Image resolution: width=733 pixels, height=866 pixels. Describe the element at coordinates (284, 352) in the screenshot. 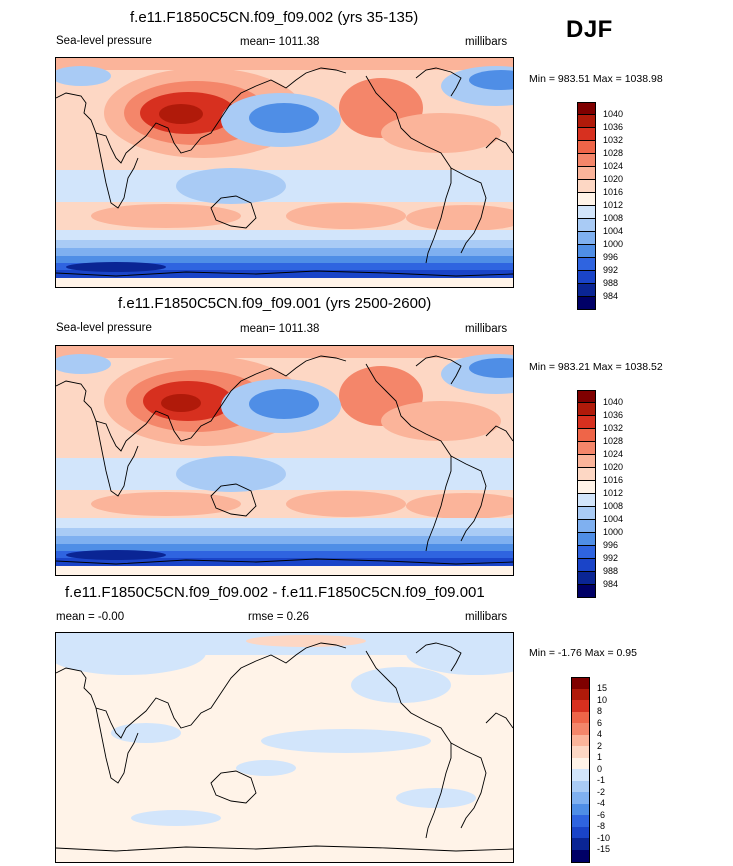

I see `panel2-arctic-band` at that location.